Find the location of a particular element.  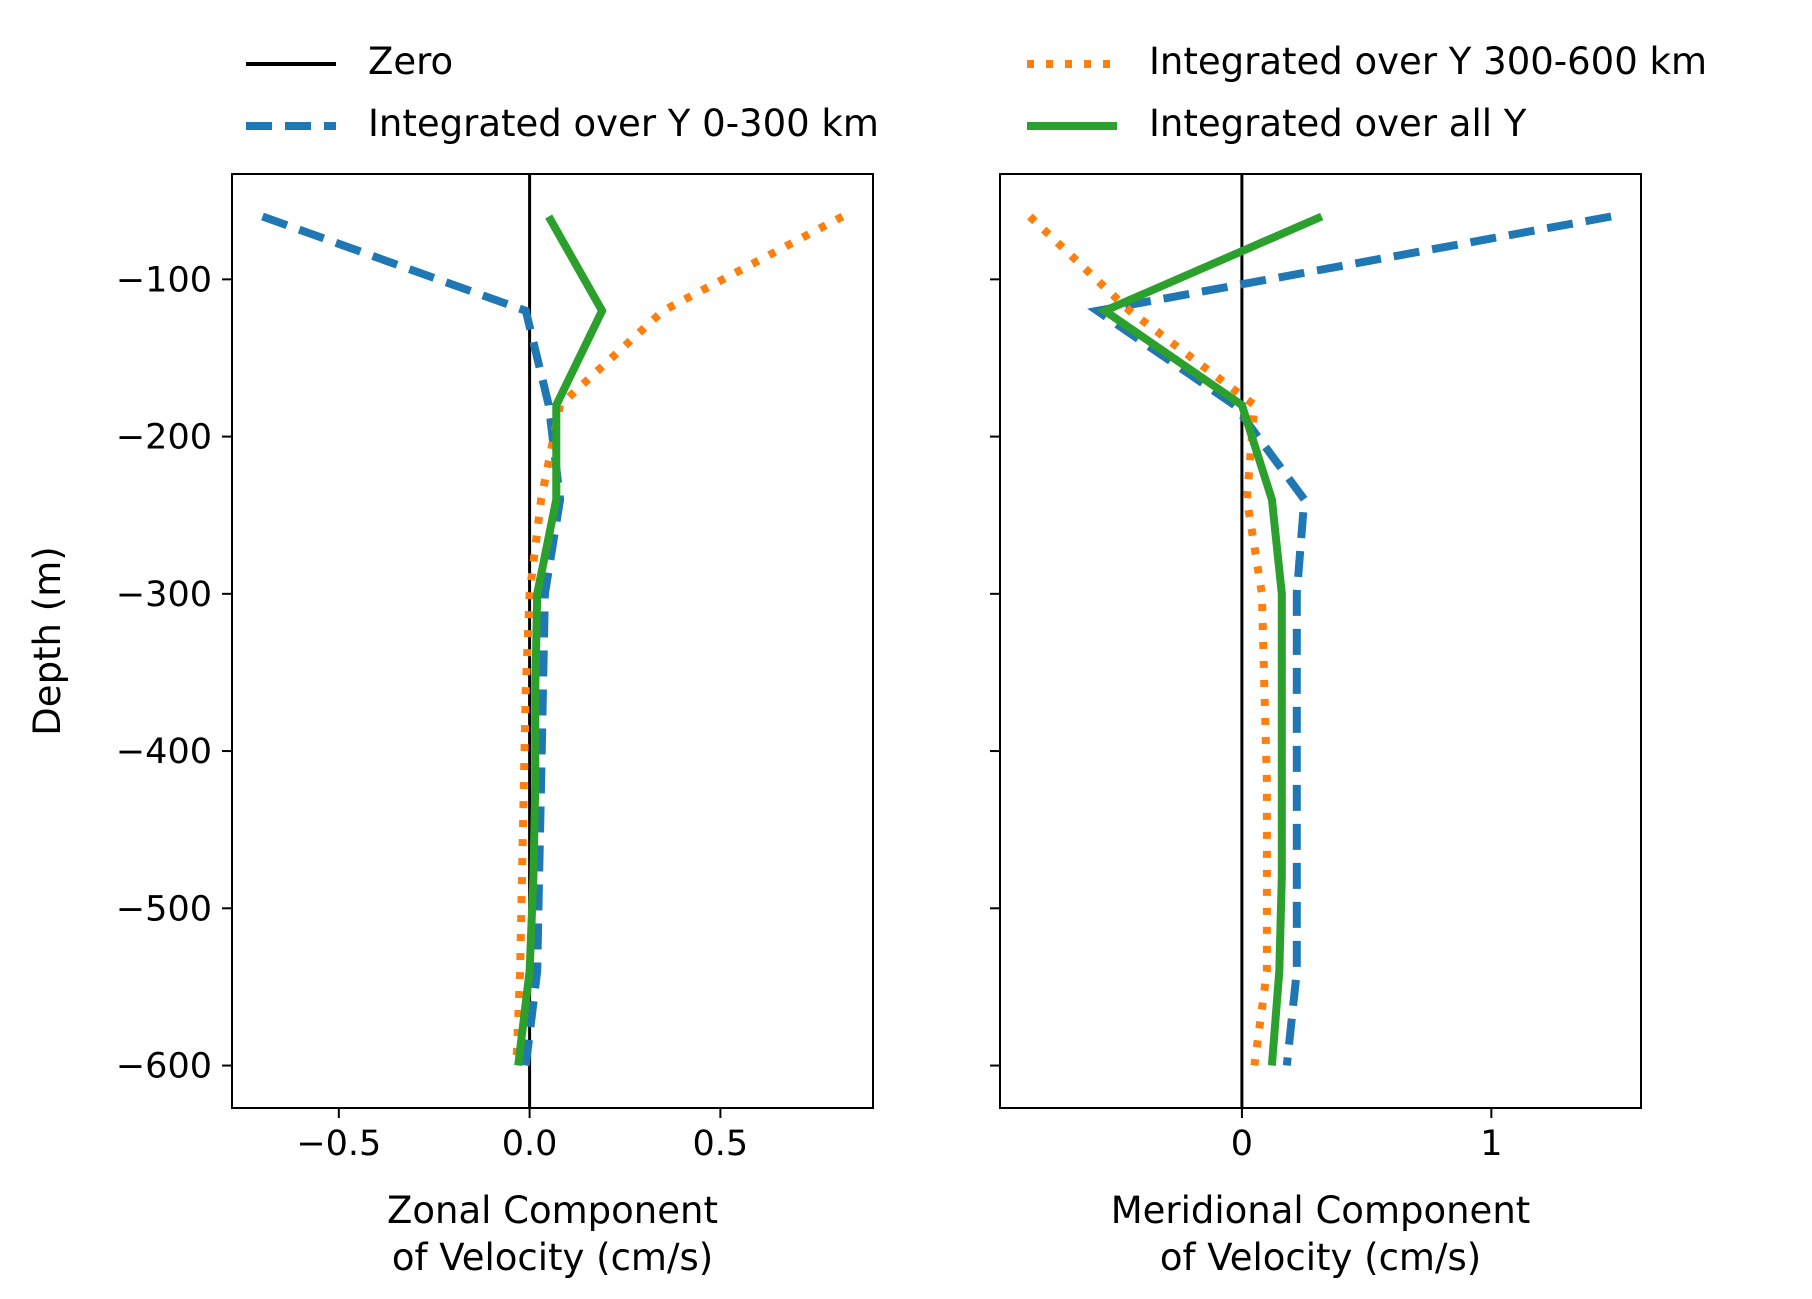

x-tick-label: 0 is located at coordinates (1242, 1144).